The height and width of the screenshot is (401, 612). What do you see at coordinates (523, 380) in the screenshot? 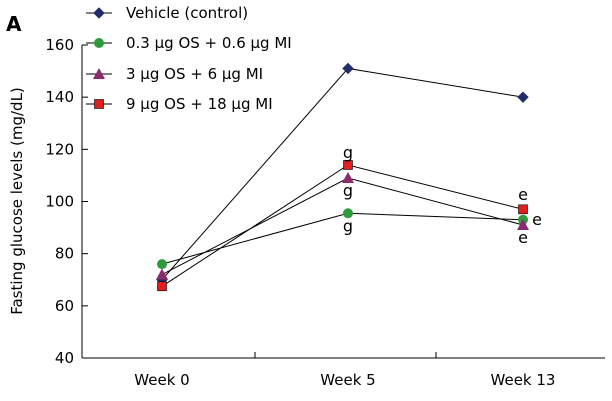
I see `x-tick-label: Week 13` at bounding box center [523, 380].